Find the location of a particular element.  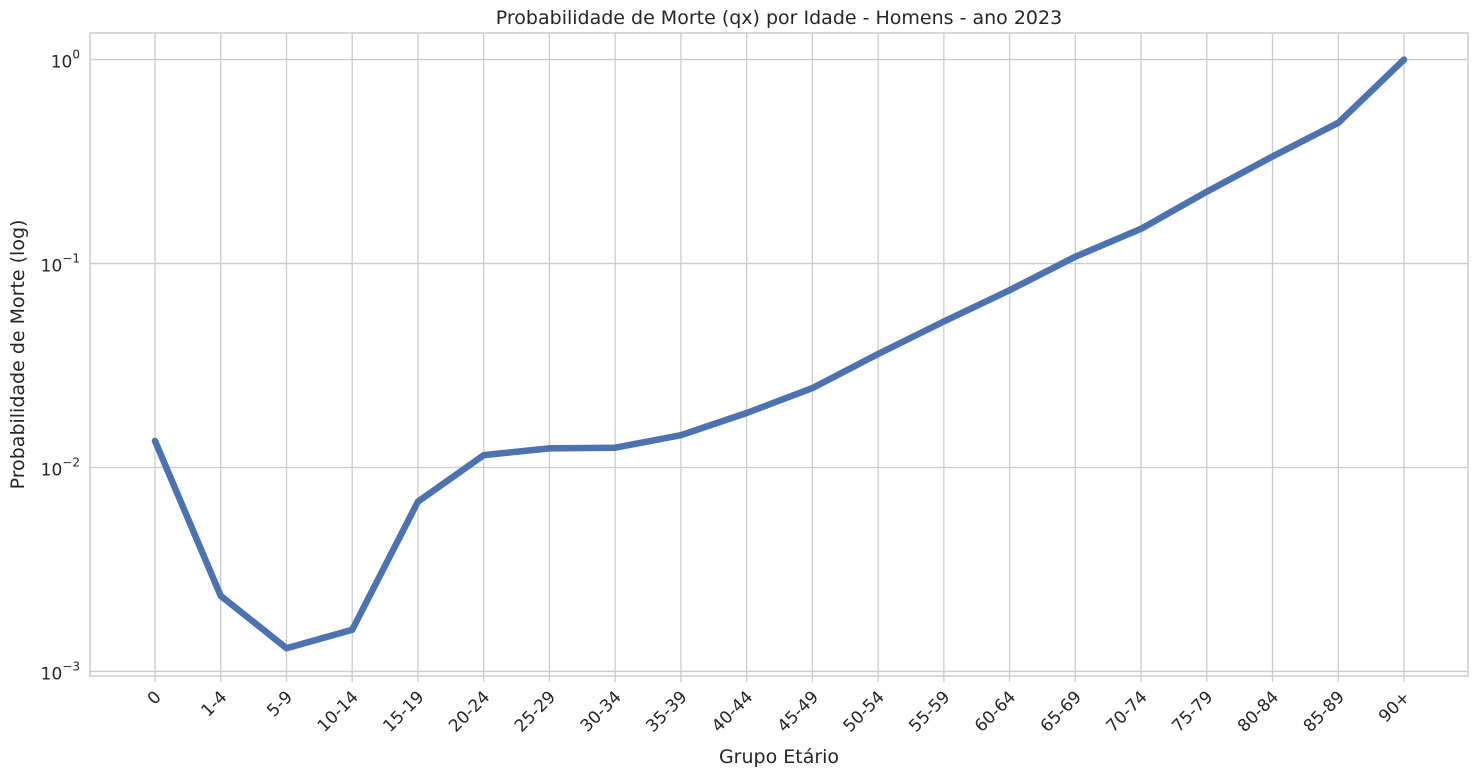

x-tick-label: 35-39 is located at coordinates (666, 711).